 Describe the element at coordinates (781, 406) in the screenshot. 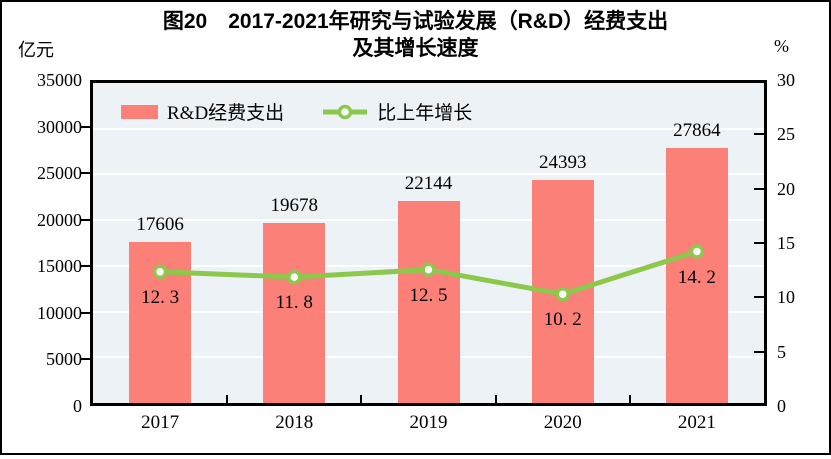

I see `right-axis-tick-label: 0` at that location.